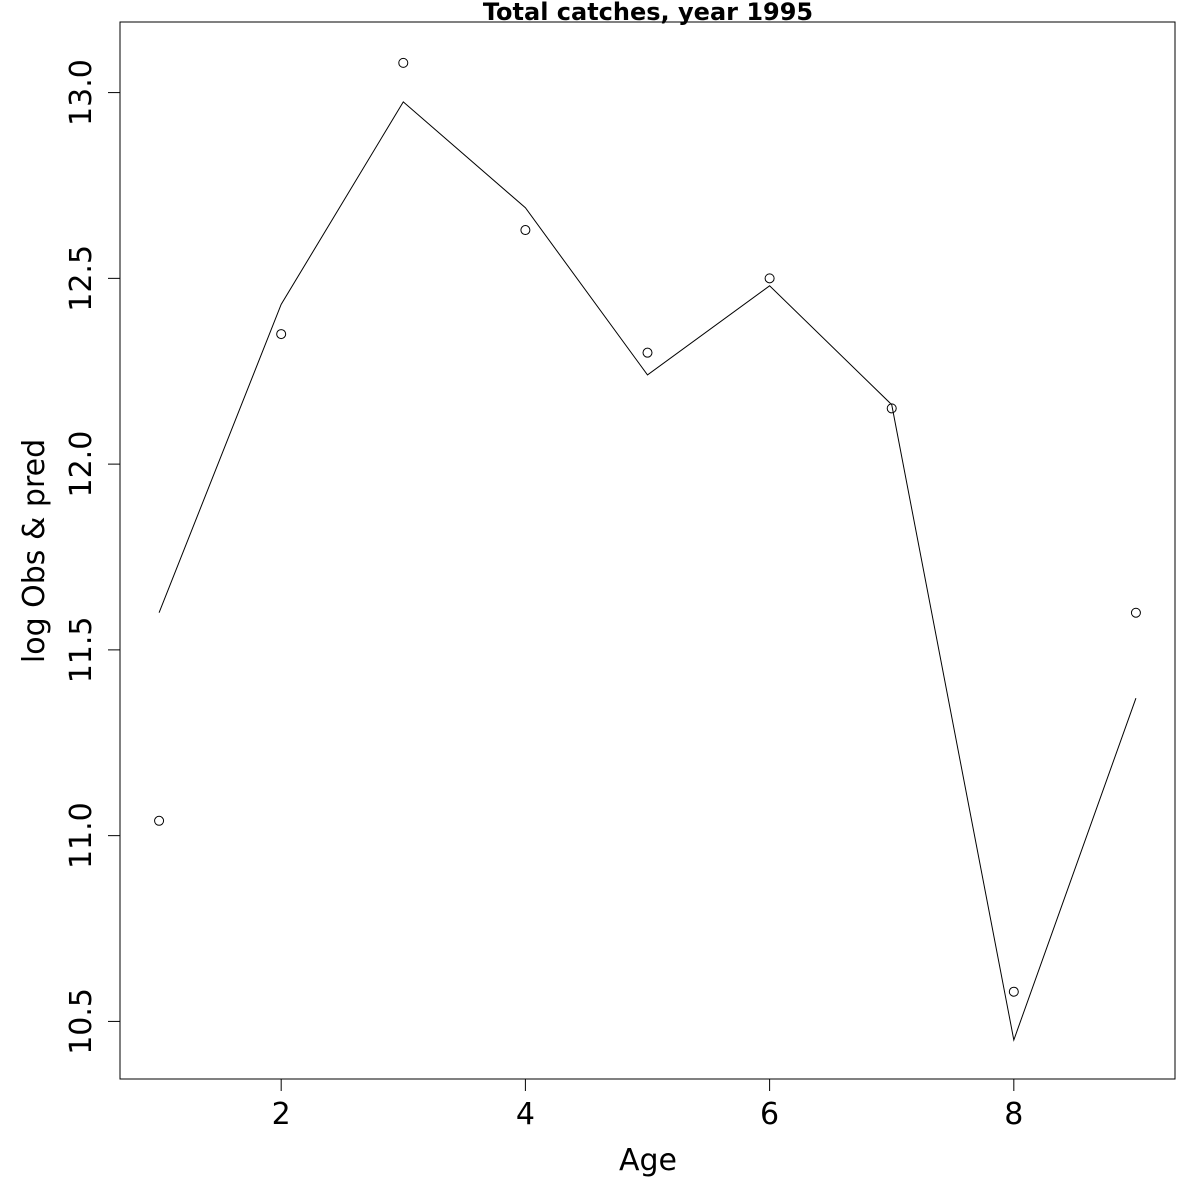 This screenshot has width=1200, height=1200. I want to click on x-axis-label: Age, so click(648, 1160).